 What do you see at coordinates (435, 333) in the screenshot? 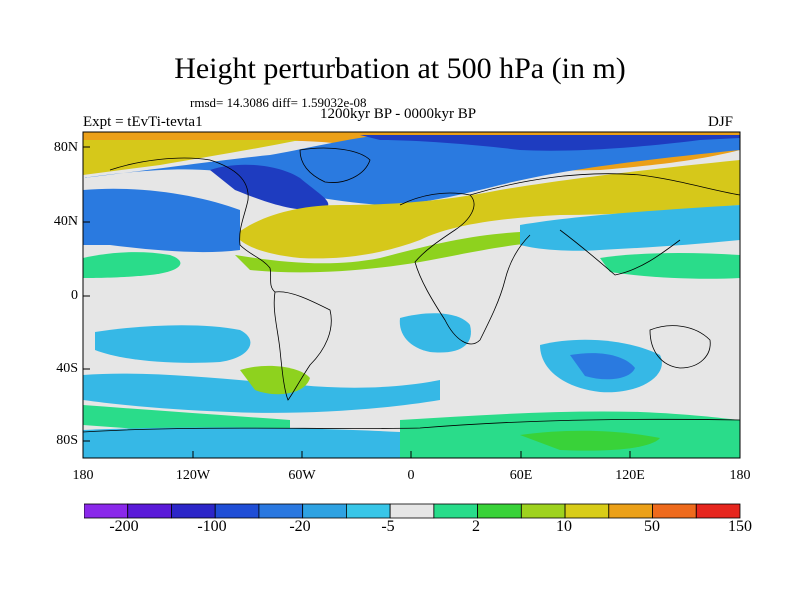
I see `field-region-south-atlantic-negative` at bounding box center [435, 333].